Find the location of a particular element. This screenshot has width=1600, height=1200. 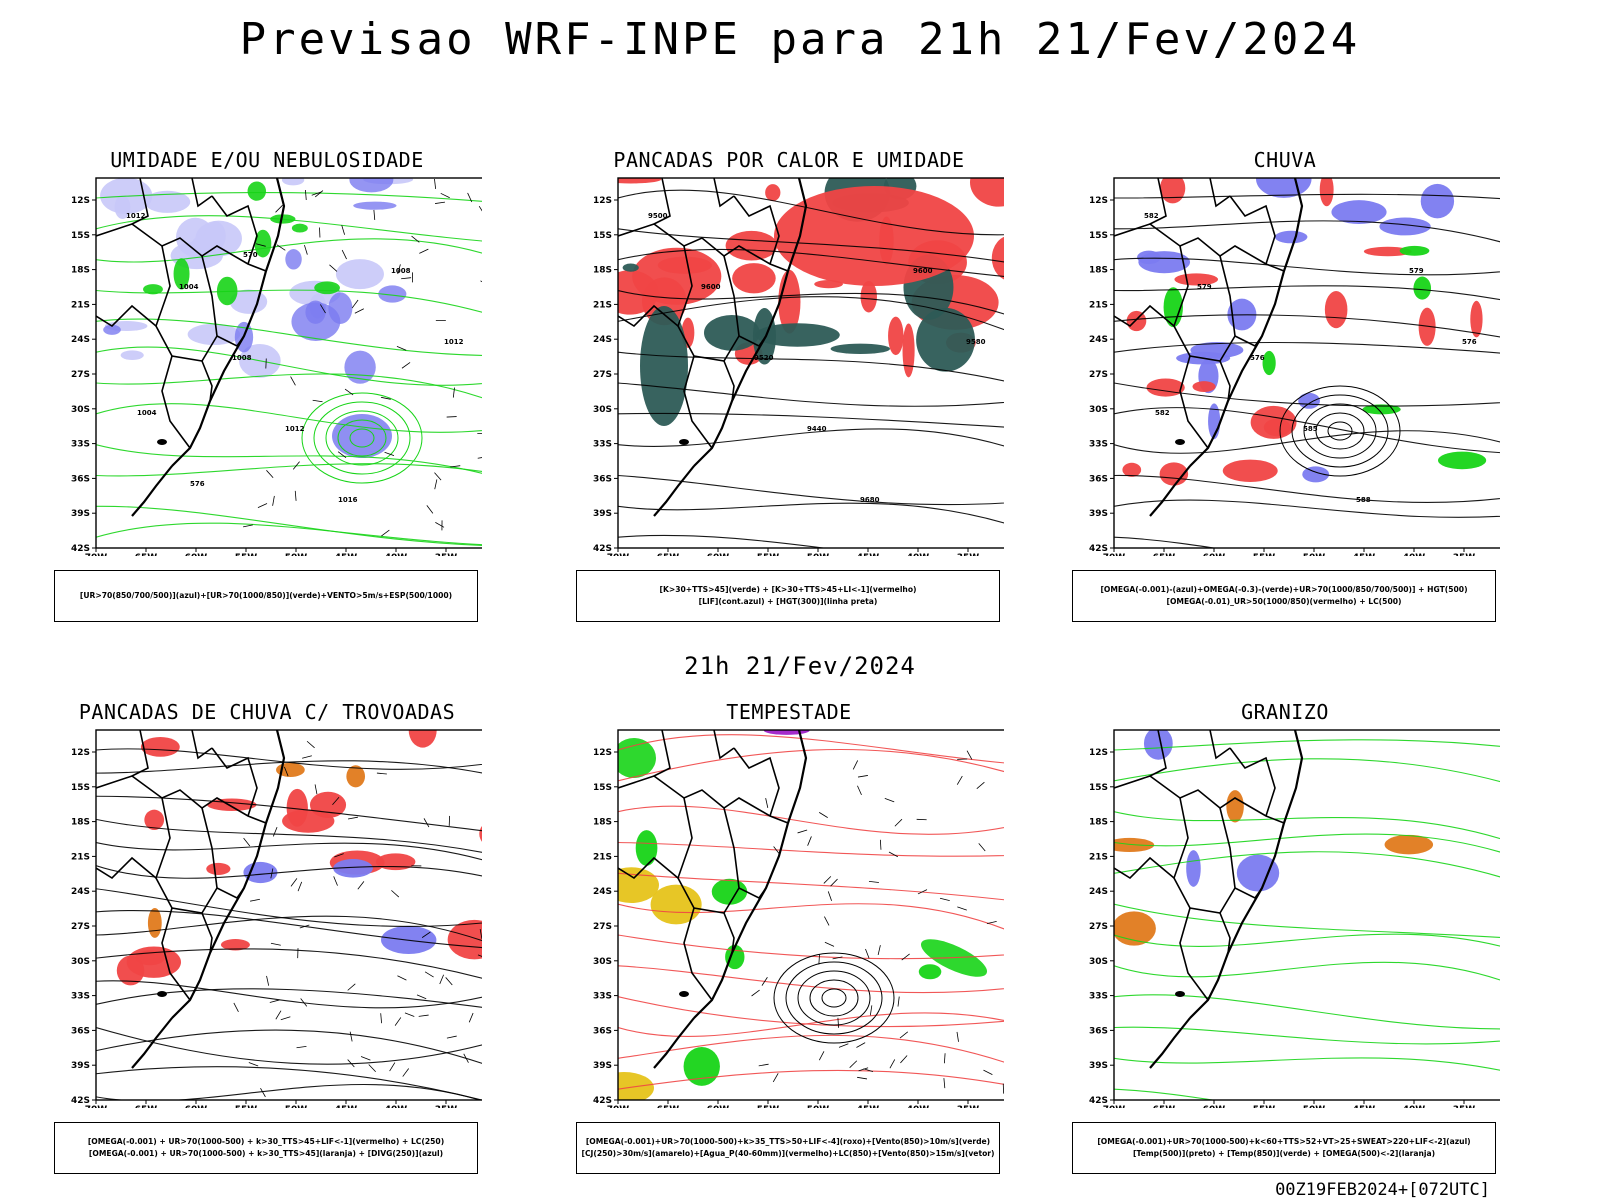

lon-label: 70W is located at coordinates (96, 1106).